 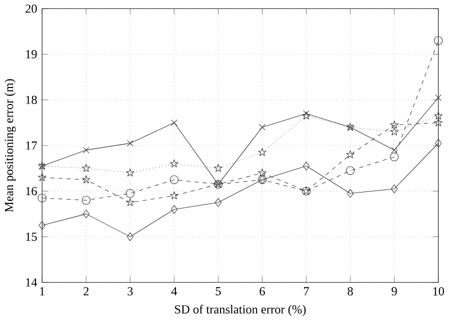 What do you see at coordinates (394, 291) in the screenshot?
I see `x-tick-label: 9` at bounding box center [394, 291].